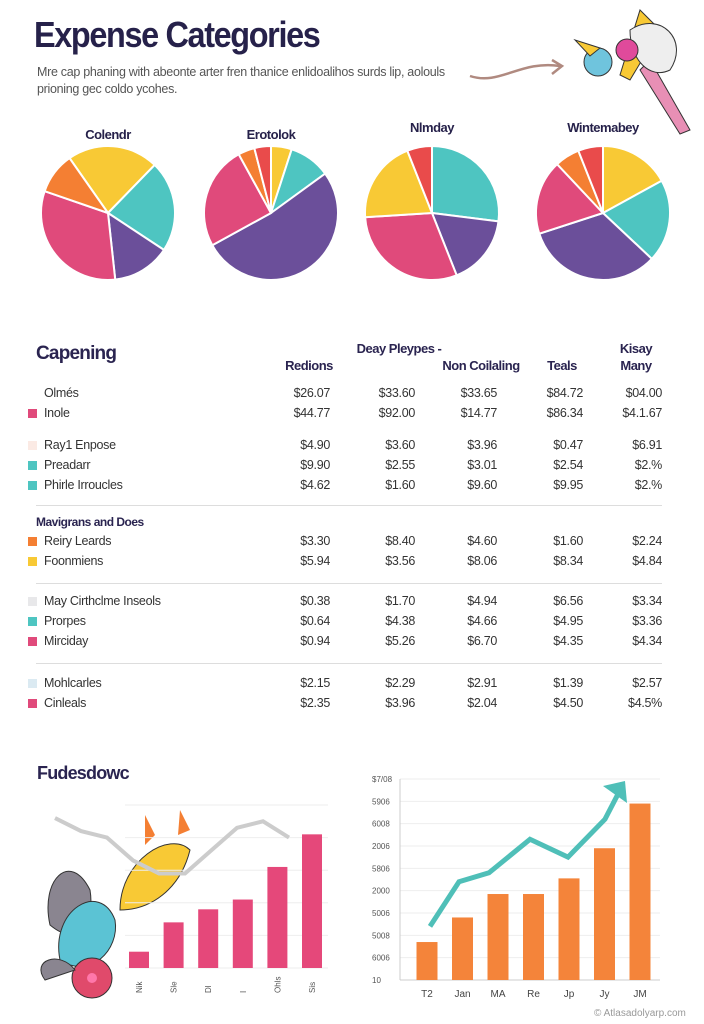 The image size is (704, 1024). What do you see at coordinates (243, 992) in the screenshot?
I see `x-tick-label: I` at bounding box center [243, 992].